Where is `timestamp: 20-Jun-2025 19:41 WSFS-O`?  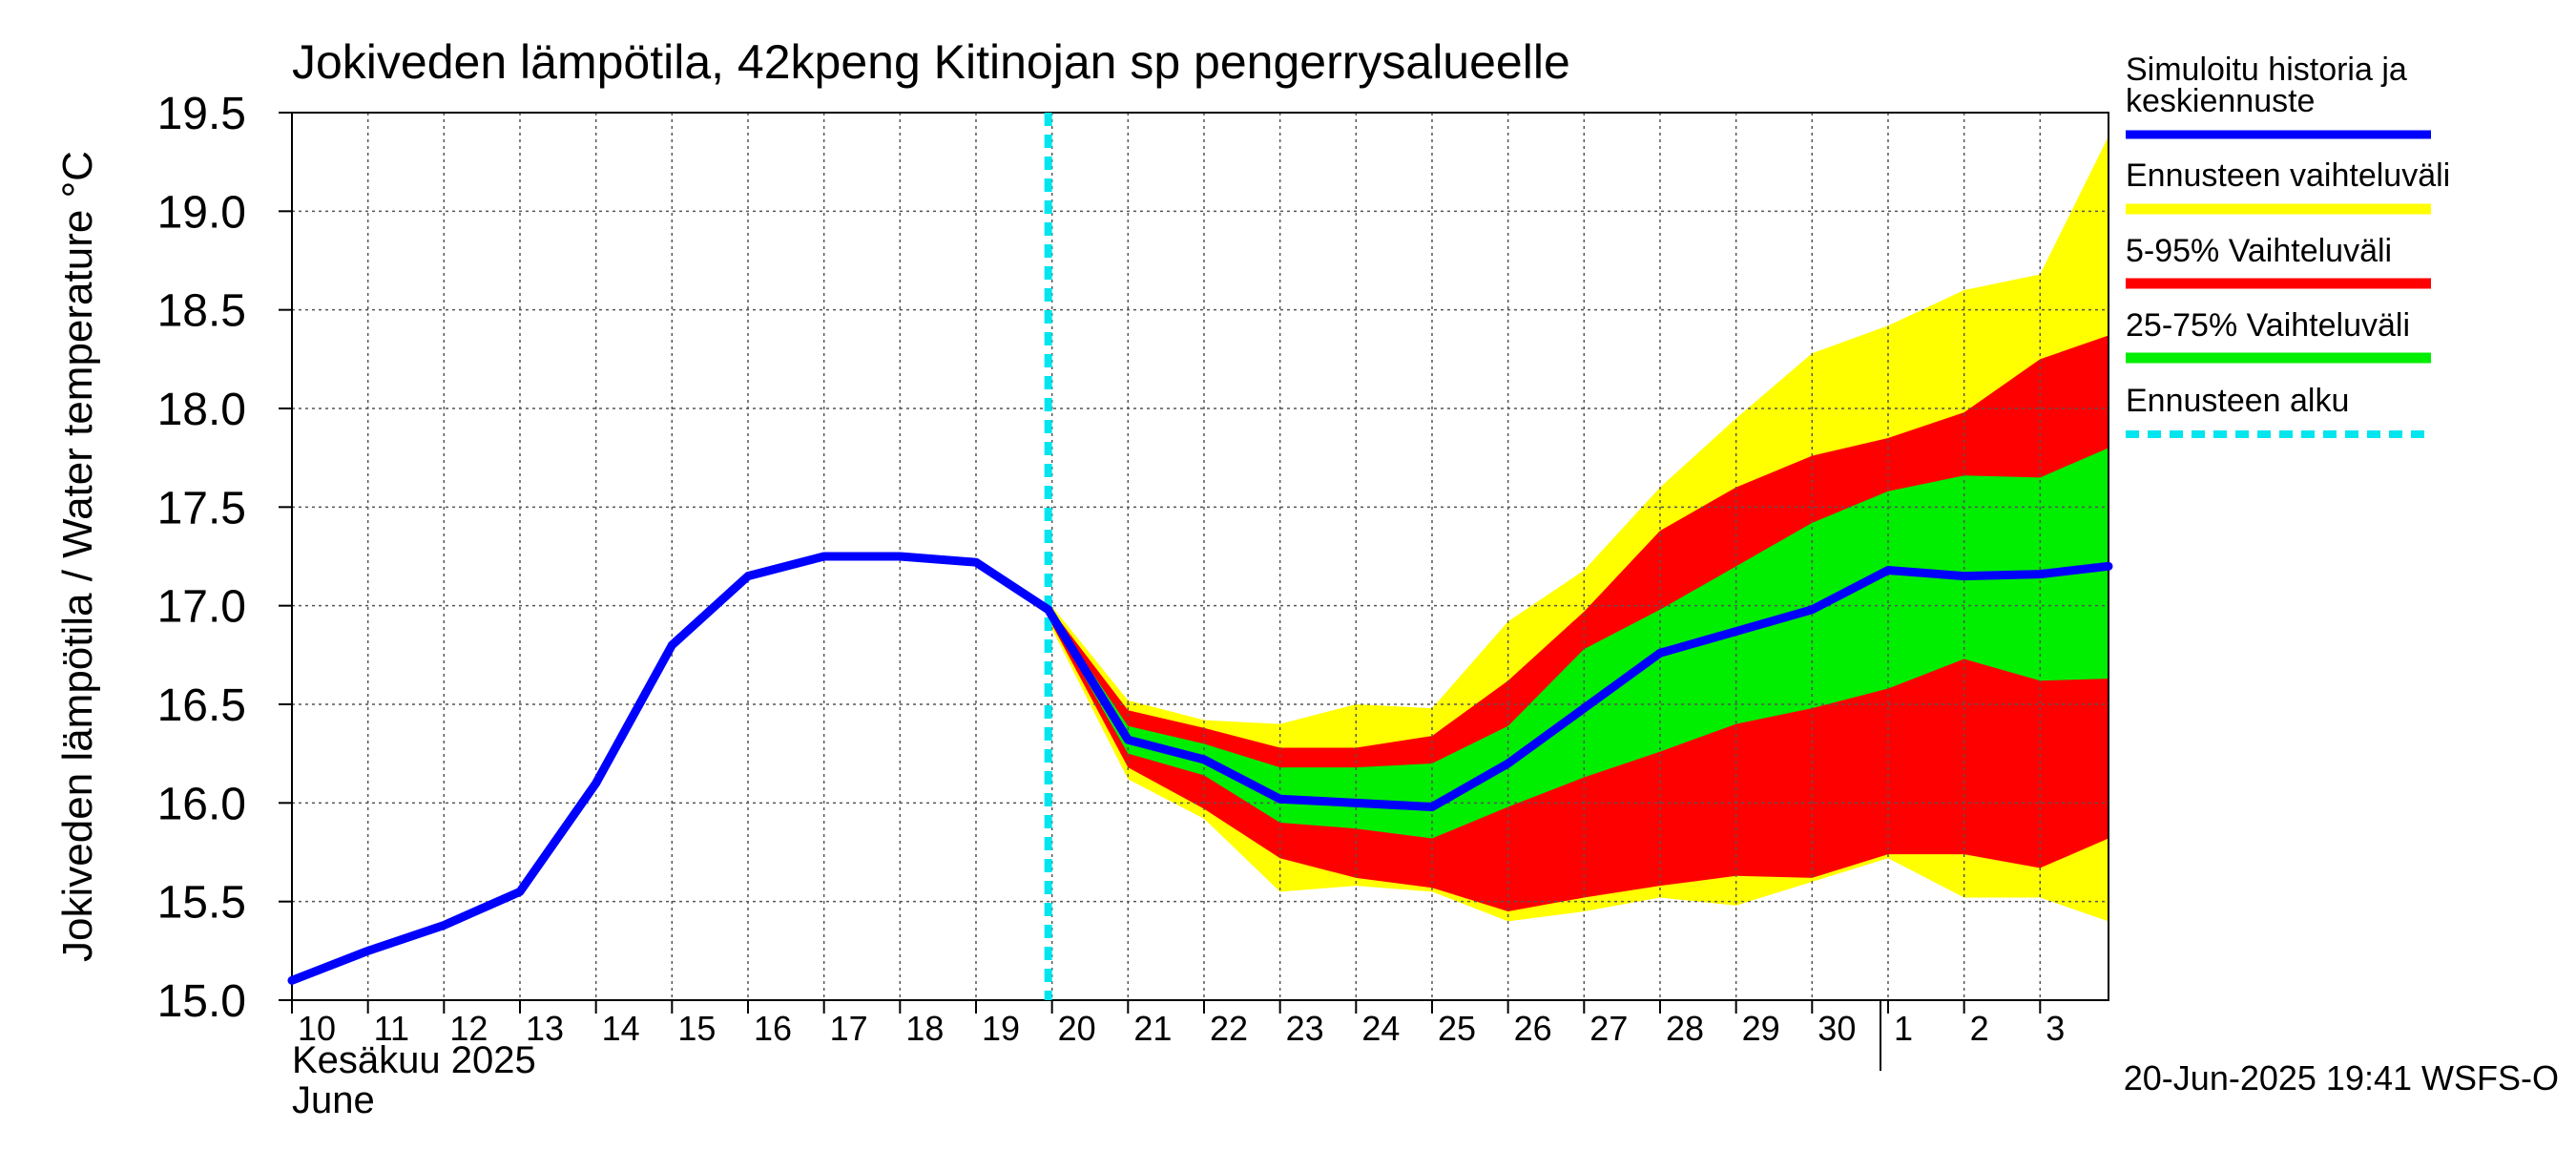
timestamp: 20-Jun-2025 19:41 WSFS-O is located at coordinates (2341, 1078).